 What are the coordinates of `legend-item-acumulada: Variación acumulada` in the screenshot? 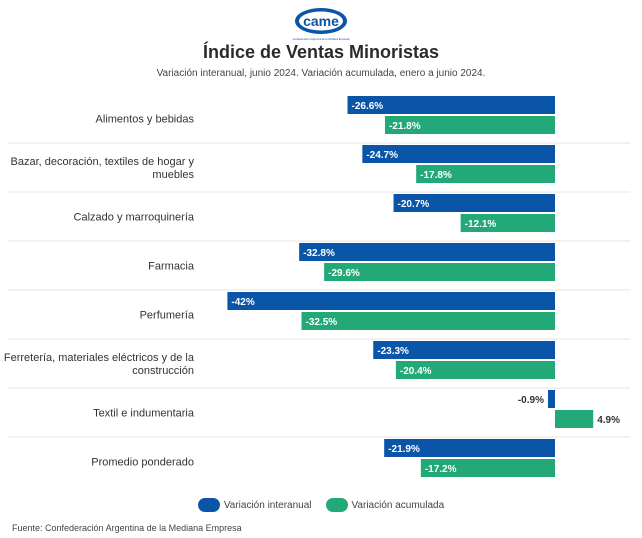 It's located at (385, 505).